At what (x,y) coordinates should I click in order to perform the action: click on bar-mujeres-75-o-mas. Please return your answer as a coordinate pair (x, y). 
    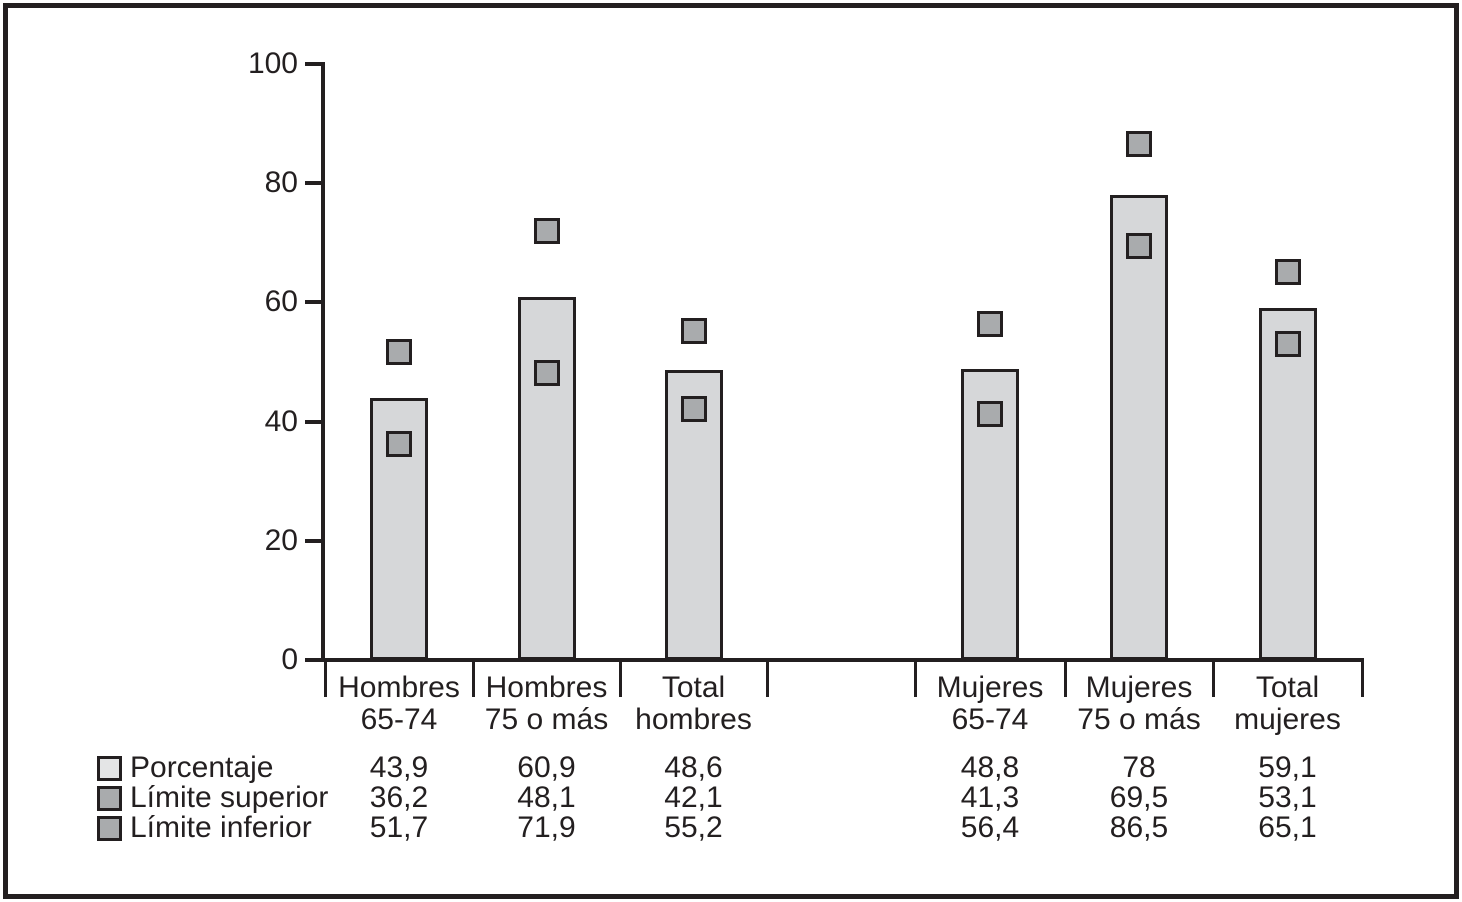
    Looking at the image, I should click on (1139, 427).